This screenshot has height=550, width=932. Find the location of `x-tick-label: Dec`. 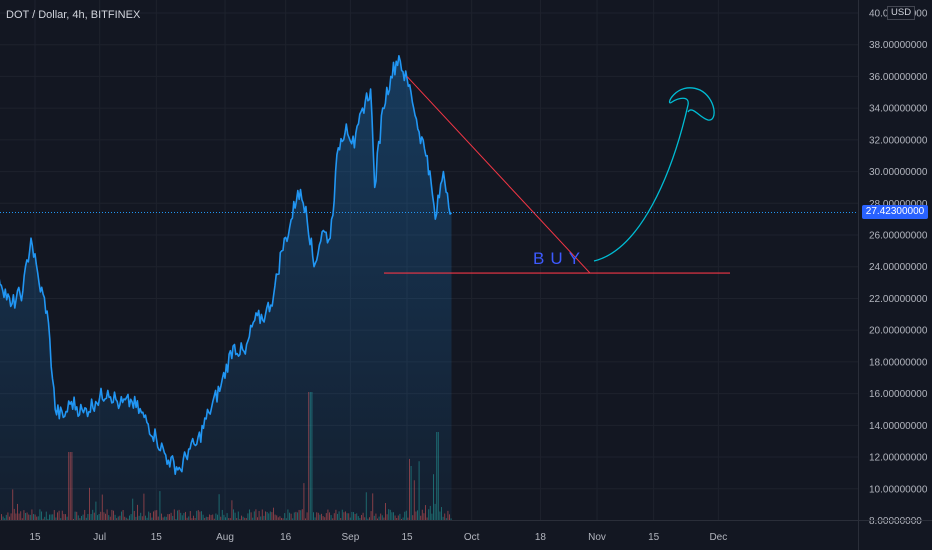

x-tick-label: Dec is located at coordinates (718, 537).